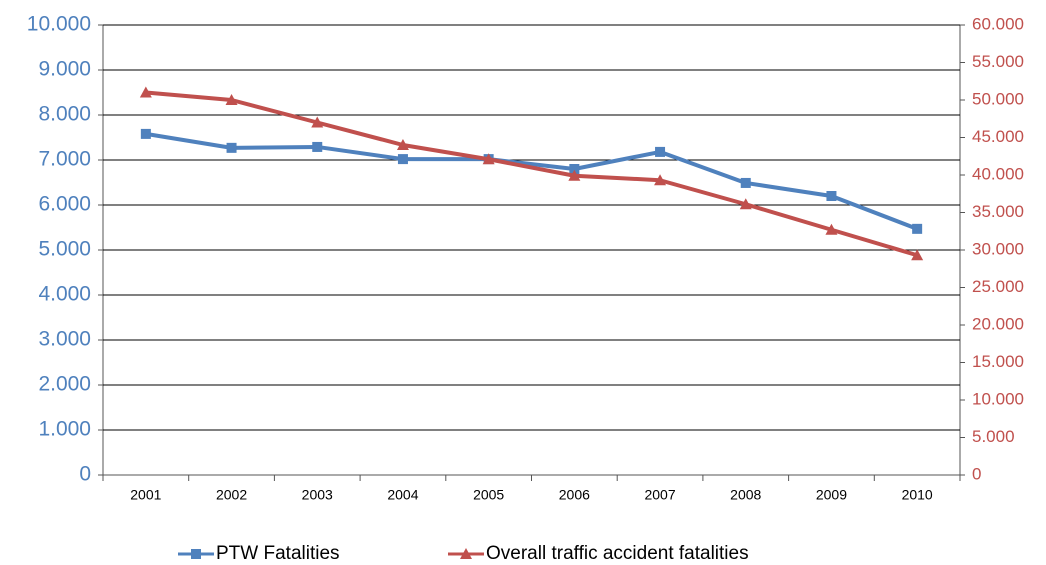  Describe the element at coordinates (993, 436) in the screenshot. I see `y2-tick-label: 5.000` at that location.